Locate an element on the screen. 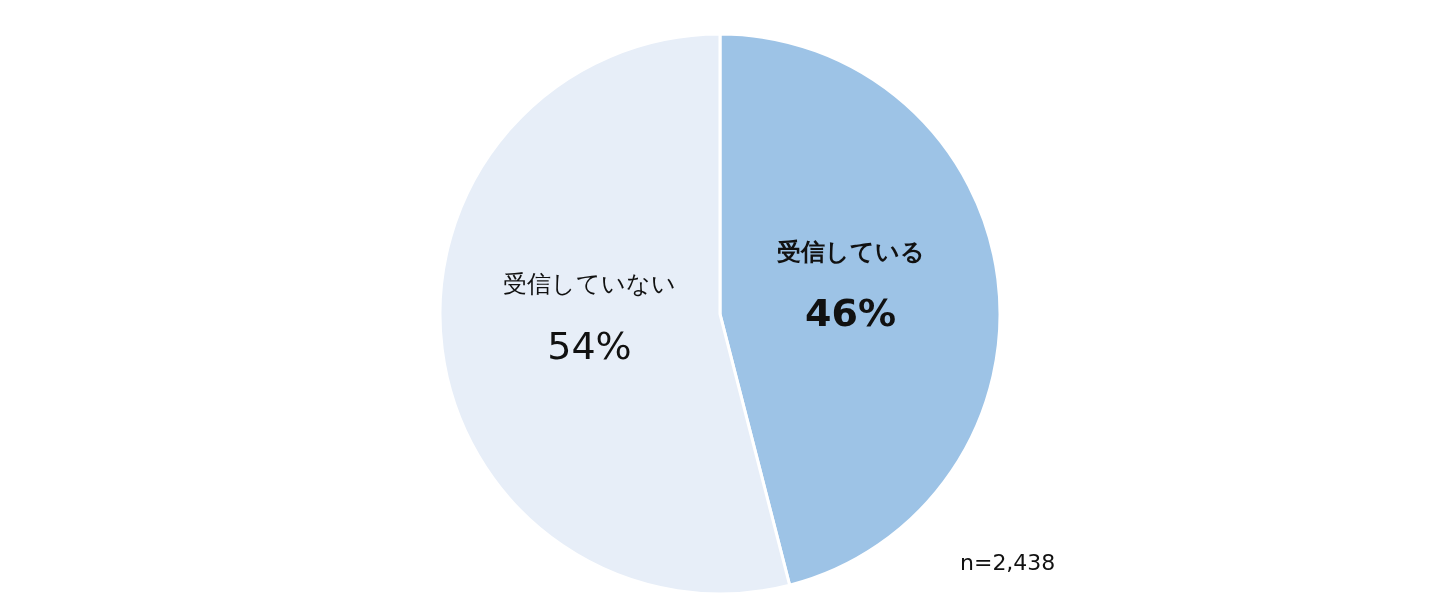 The image size is (1442, 613). slice-label: 受信している is located at coordinates (850, 251).